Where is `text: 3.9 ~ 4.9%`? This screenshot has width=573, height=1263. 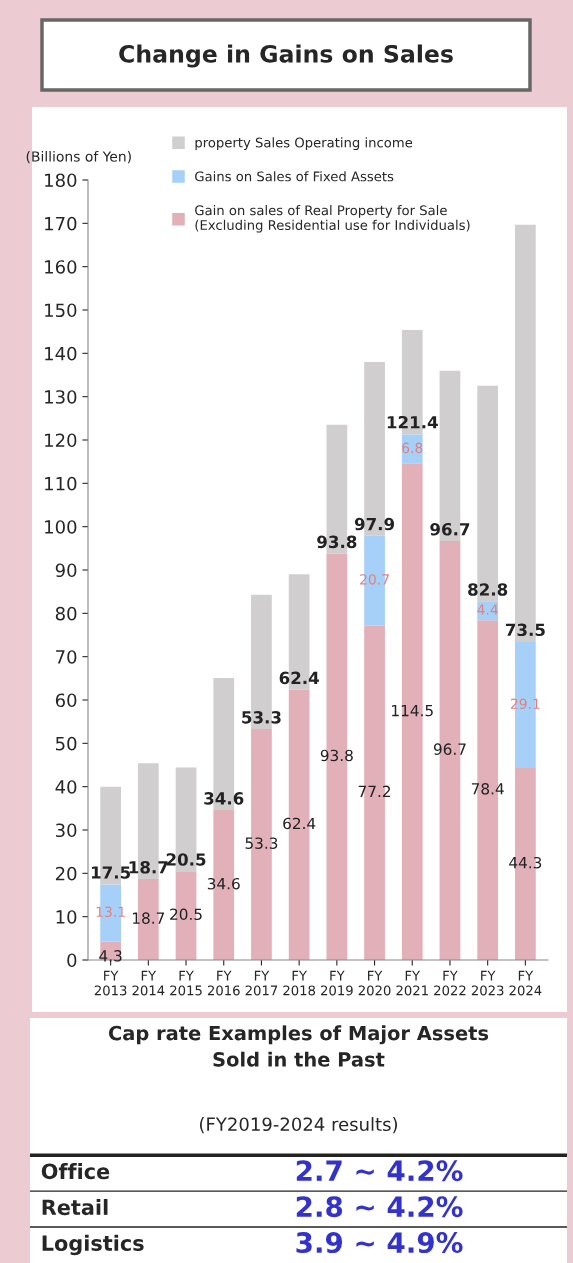
text: 3.9 ~ 4.9% is located at coordinates (379, 1243).